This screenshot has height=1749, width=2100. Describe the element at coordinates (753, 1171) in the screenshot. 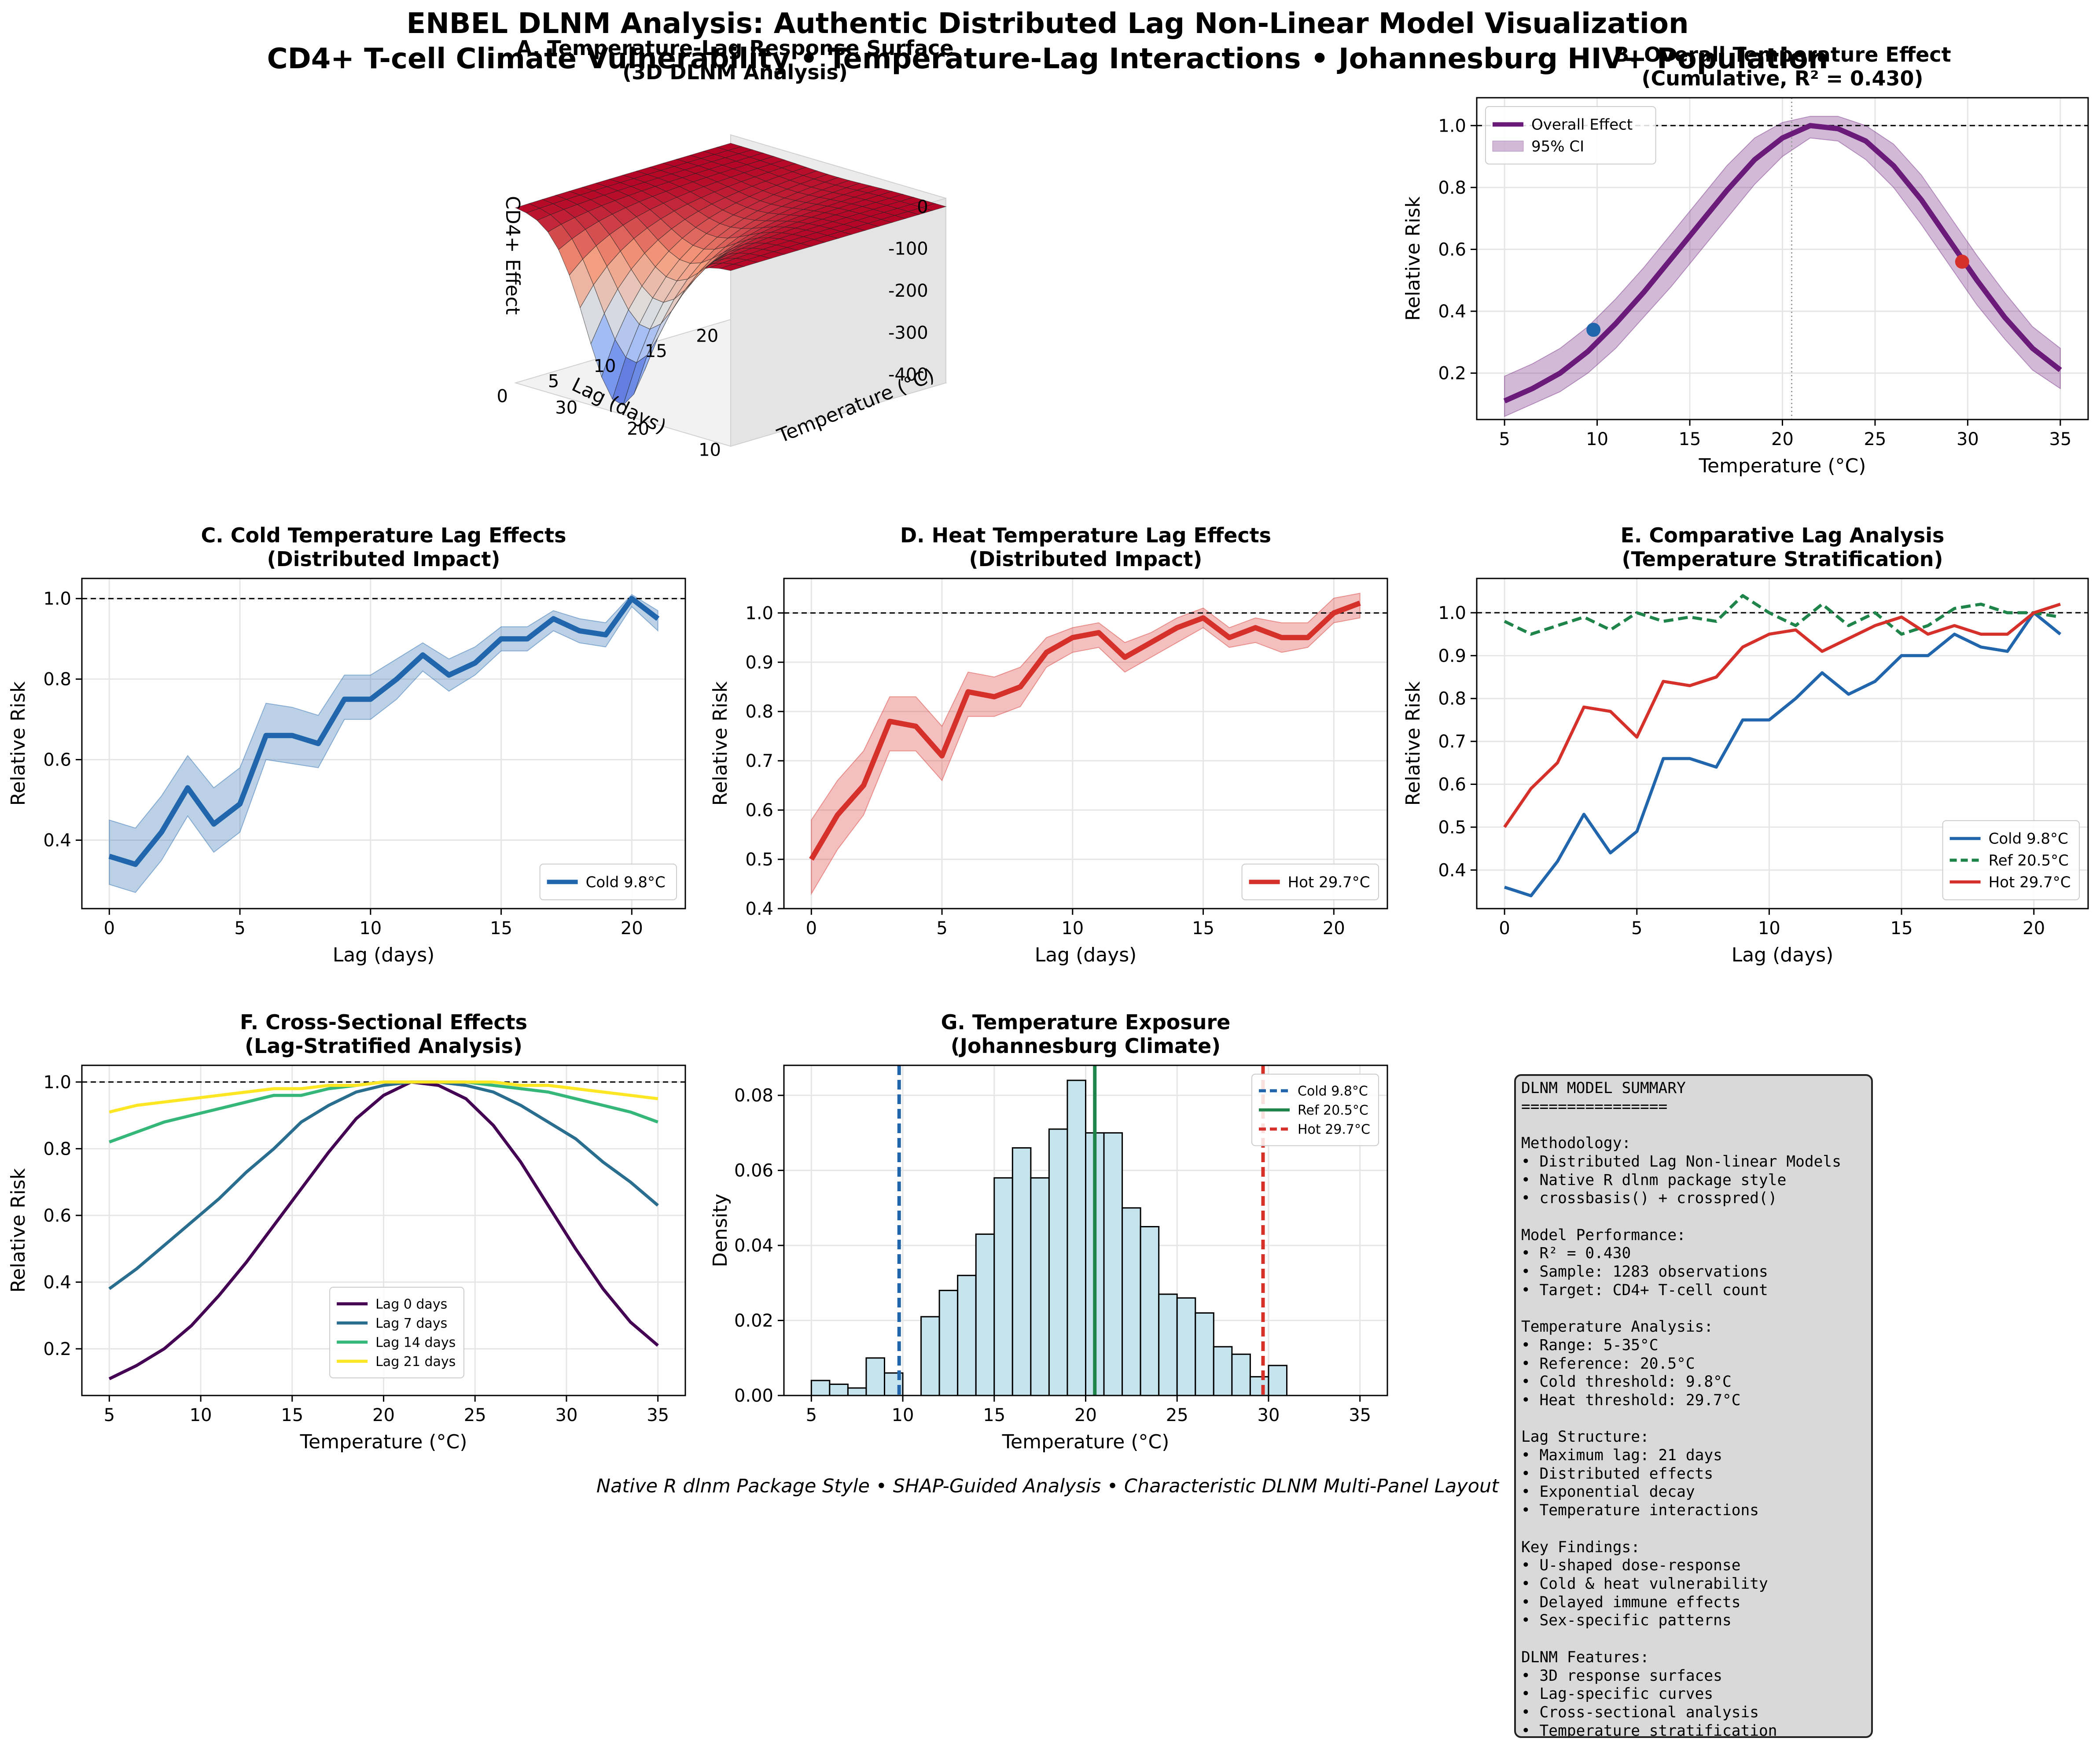

I see `y-tick-label: 0.06` at that location.